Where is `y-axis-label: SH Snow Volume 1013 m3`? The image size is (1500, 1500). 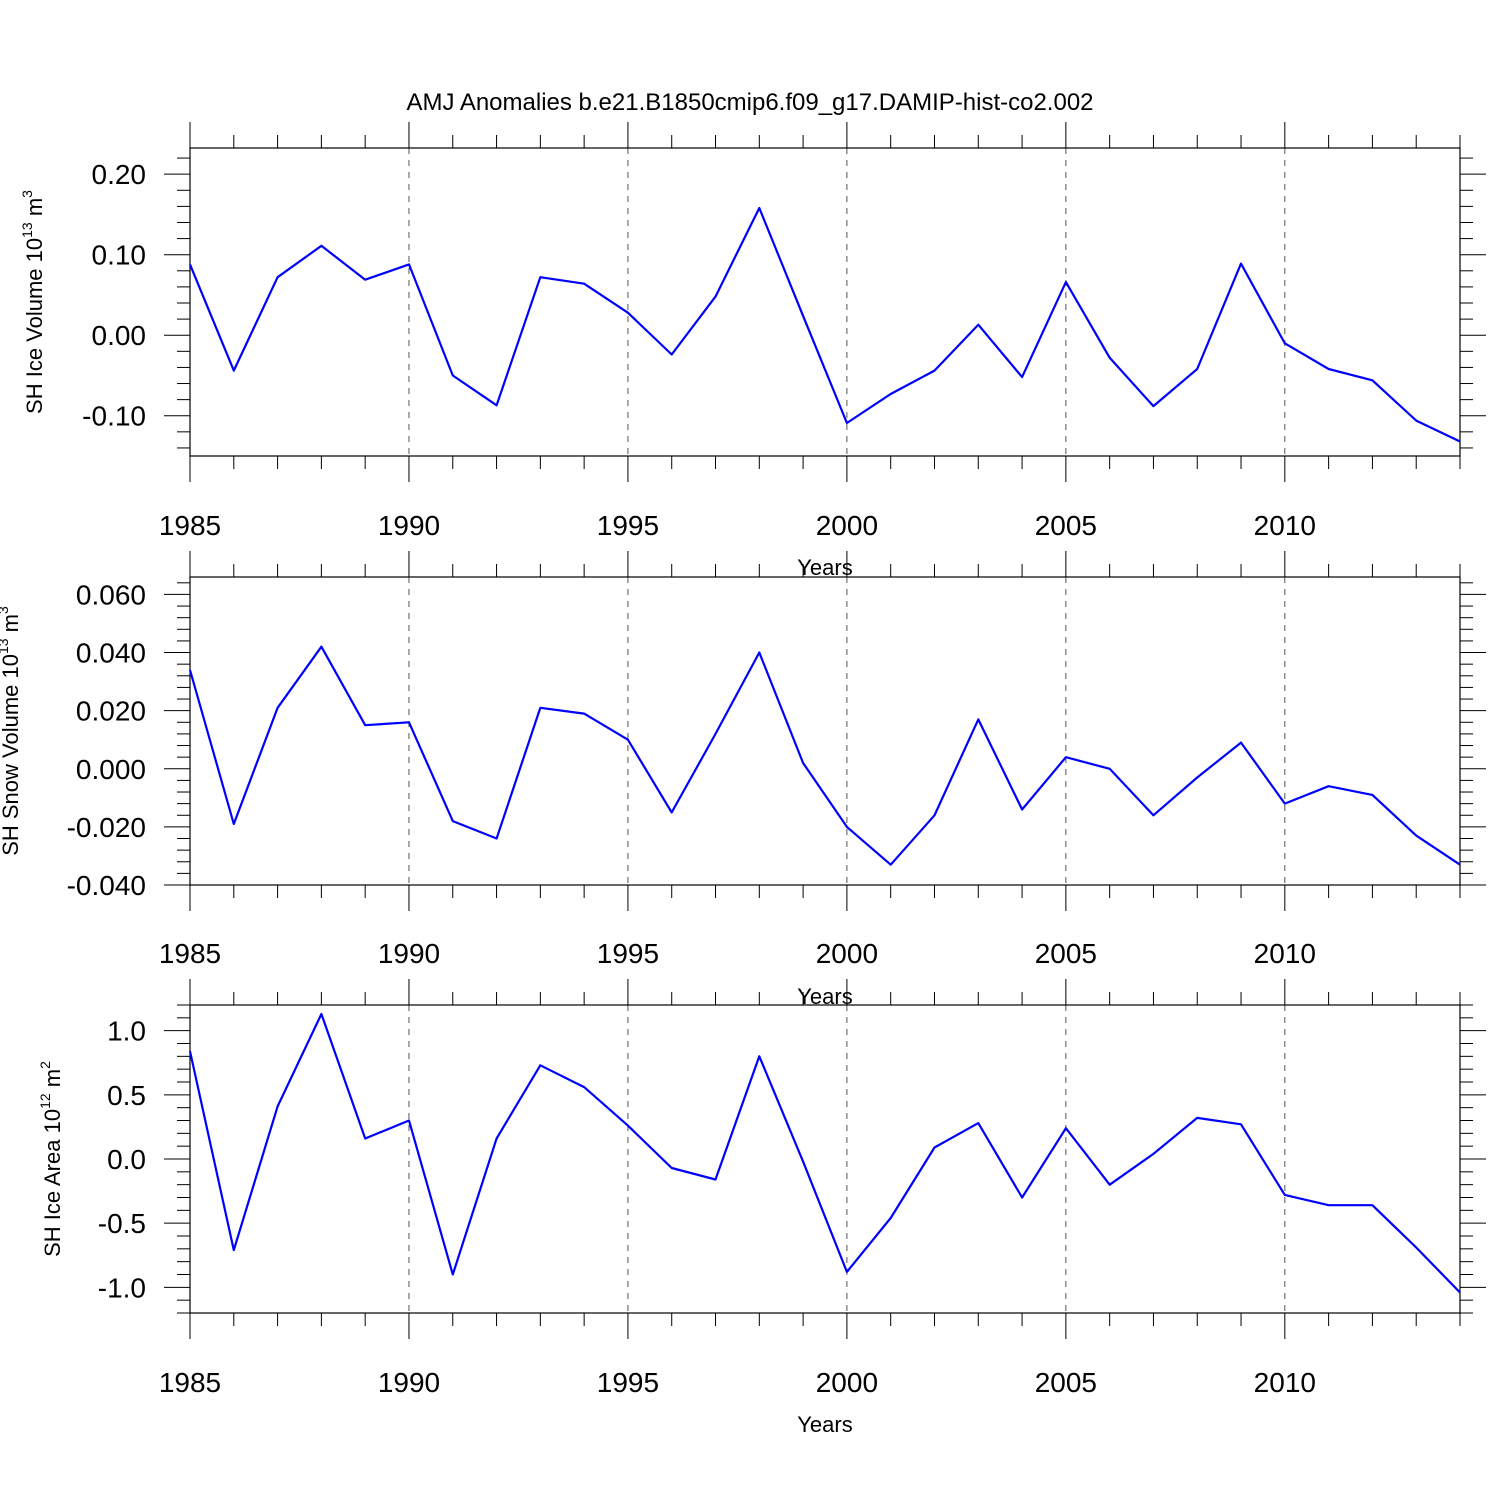
y-axis-label: SH Snow Volume 1013 m3 is located at coordinates (11, 731).